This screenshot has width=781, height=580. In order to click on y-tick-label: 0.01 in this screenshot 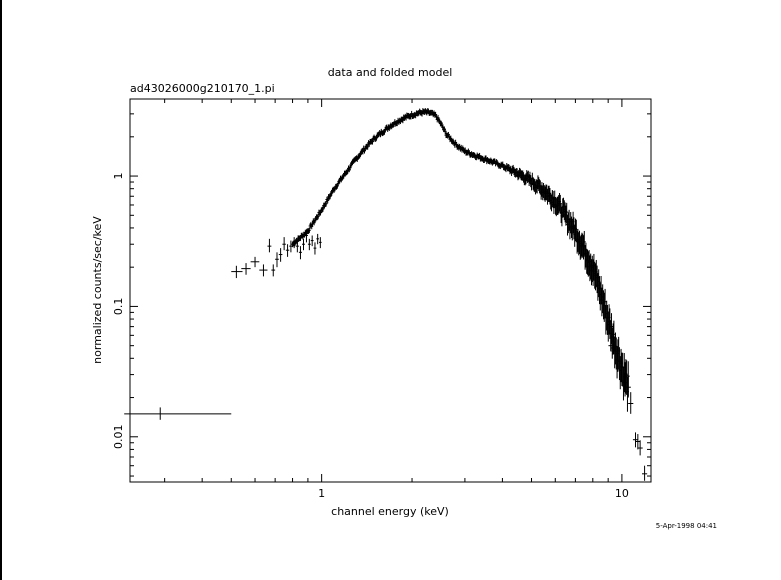, I will do `click(118, 437)`.